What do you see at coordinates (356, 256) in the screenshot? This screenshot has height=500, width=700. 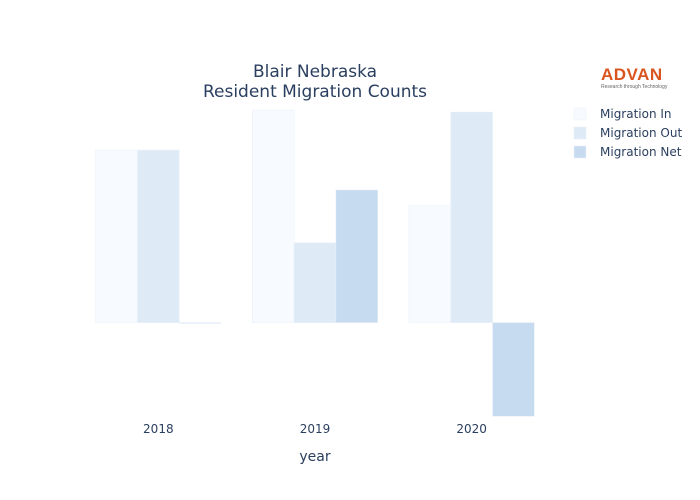 I see `bar-migration-net-2019` at bounding box center [356, 256].